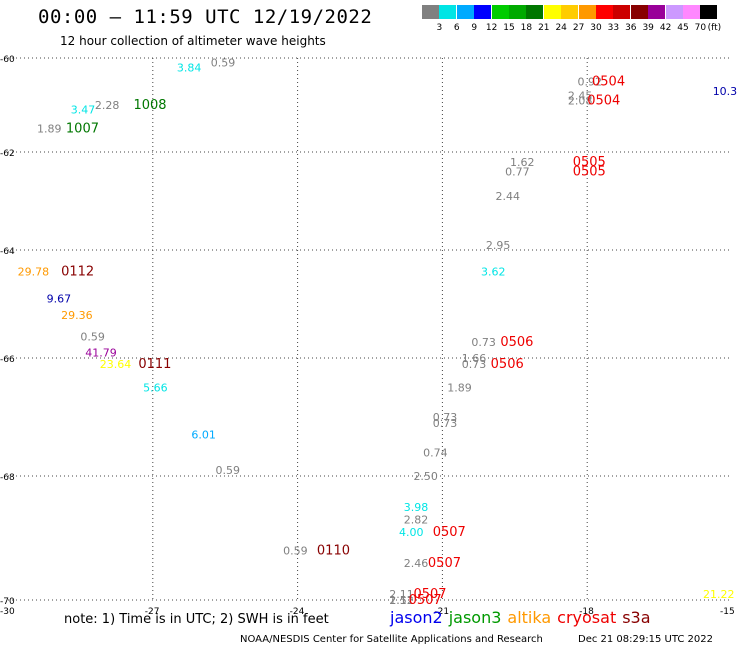 This screenshot has height=650, width=740. I want to click on legend-label: 42, so click(665, 28).